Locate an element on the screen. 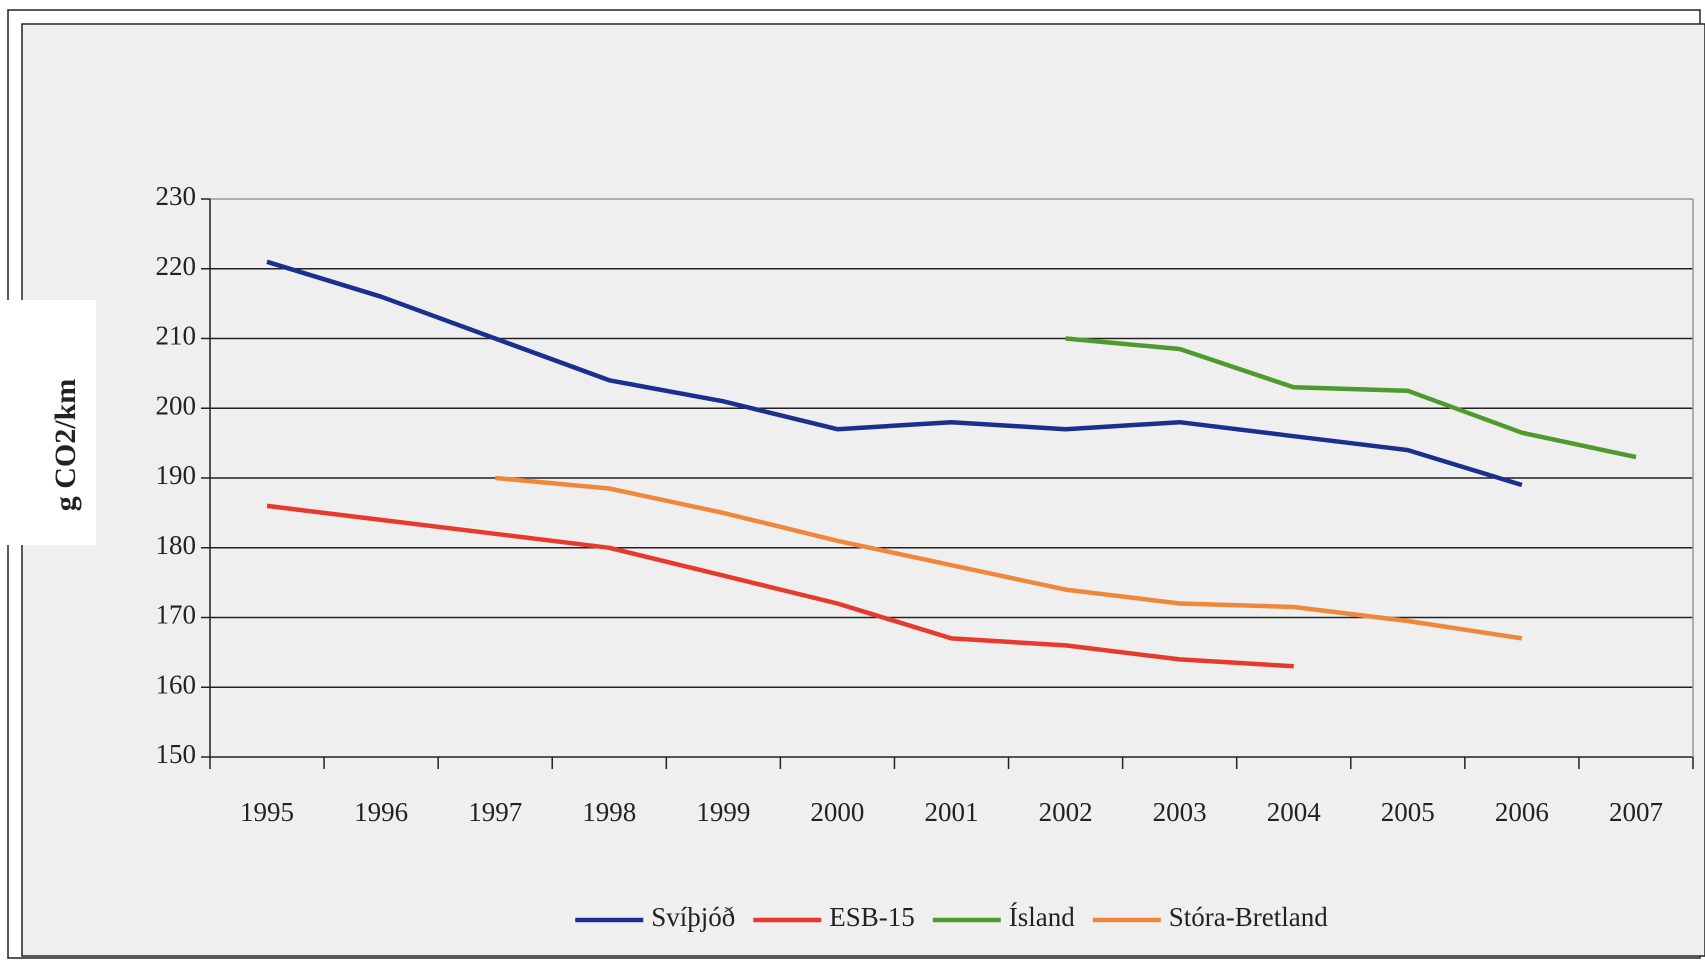 Image resolution: width=1705 pixels, height=963 pixels. x-tick-label: 2004 is located at coordinates (1294, 812).